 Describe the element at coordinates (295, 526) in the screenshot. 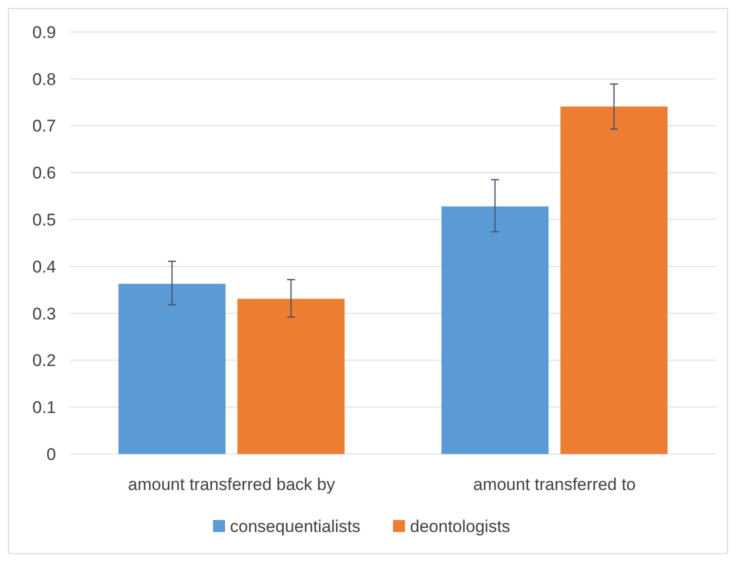

I see `legend-label: consequentialists` at that location.